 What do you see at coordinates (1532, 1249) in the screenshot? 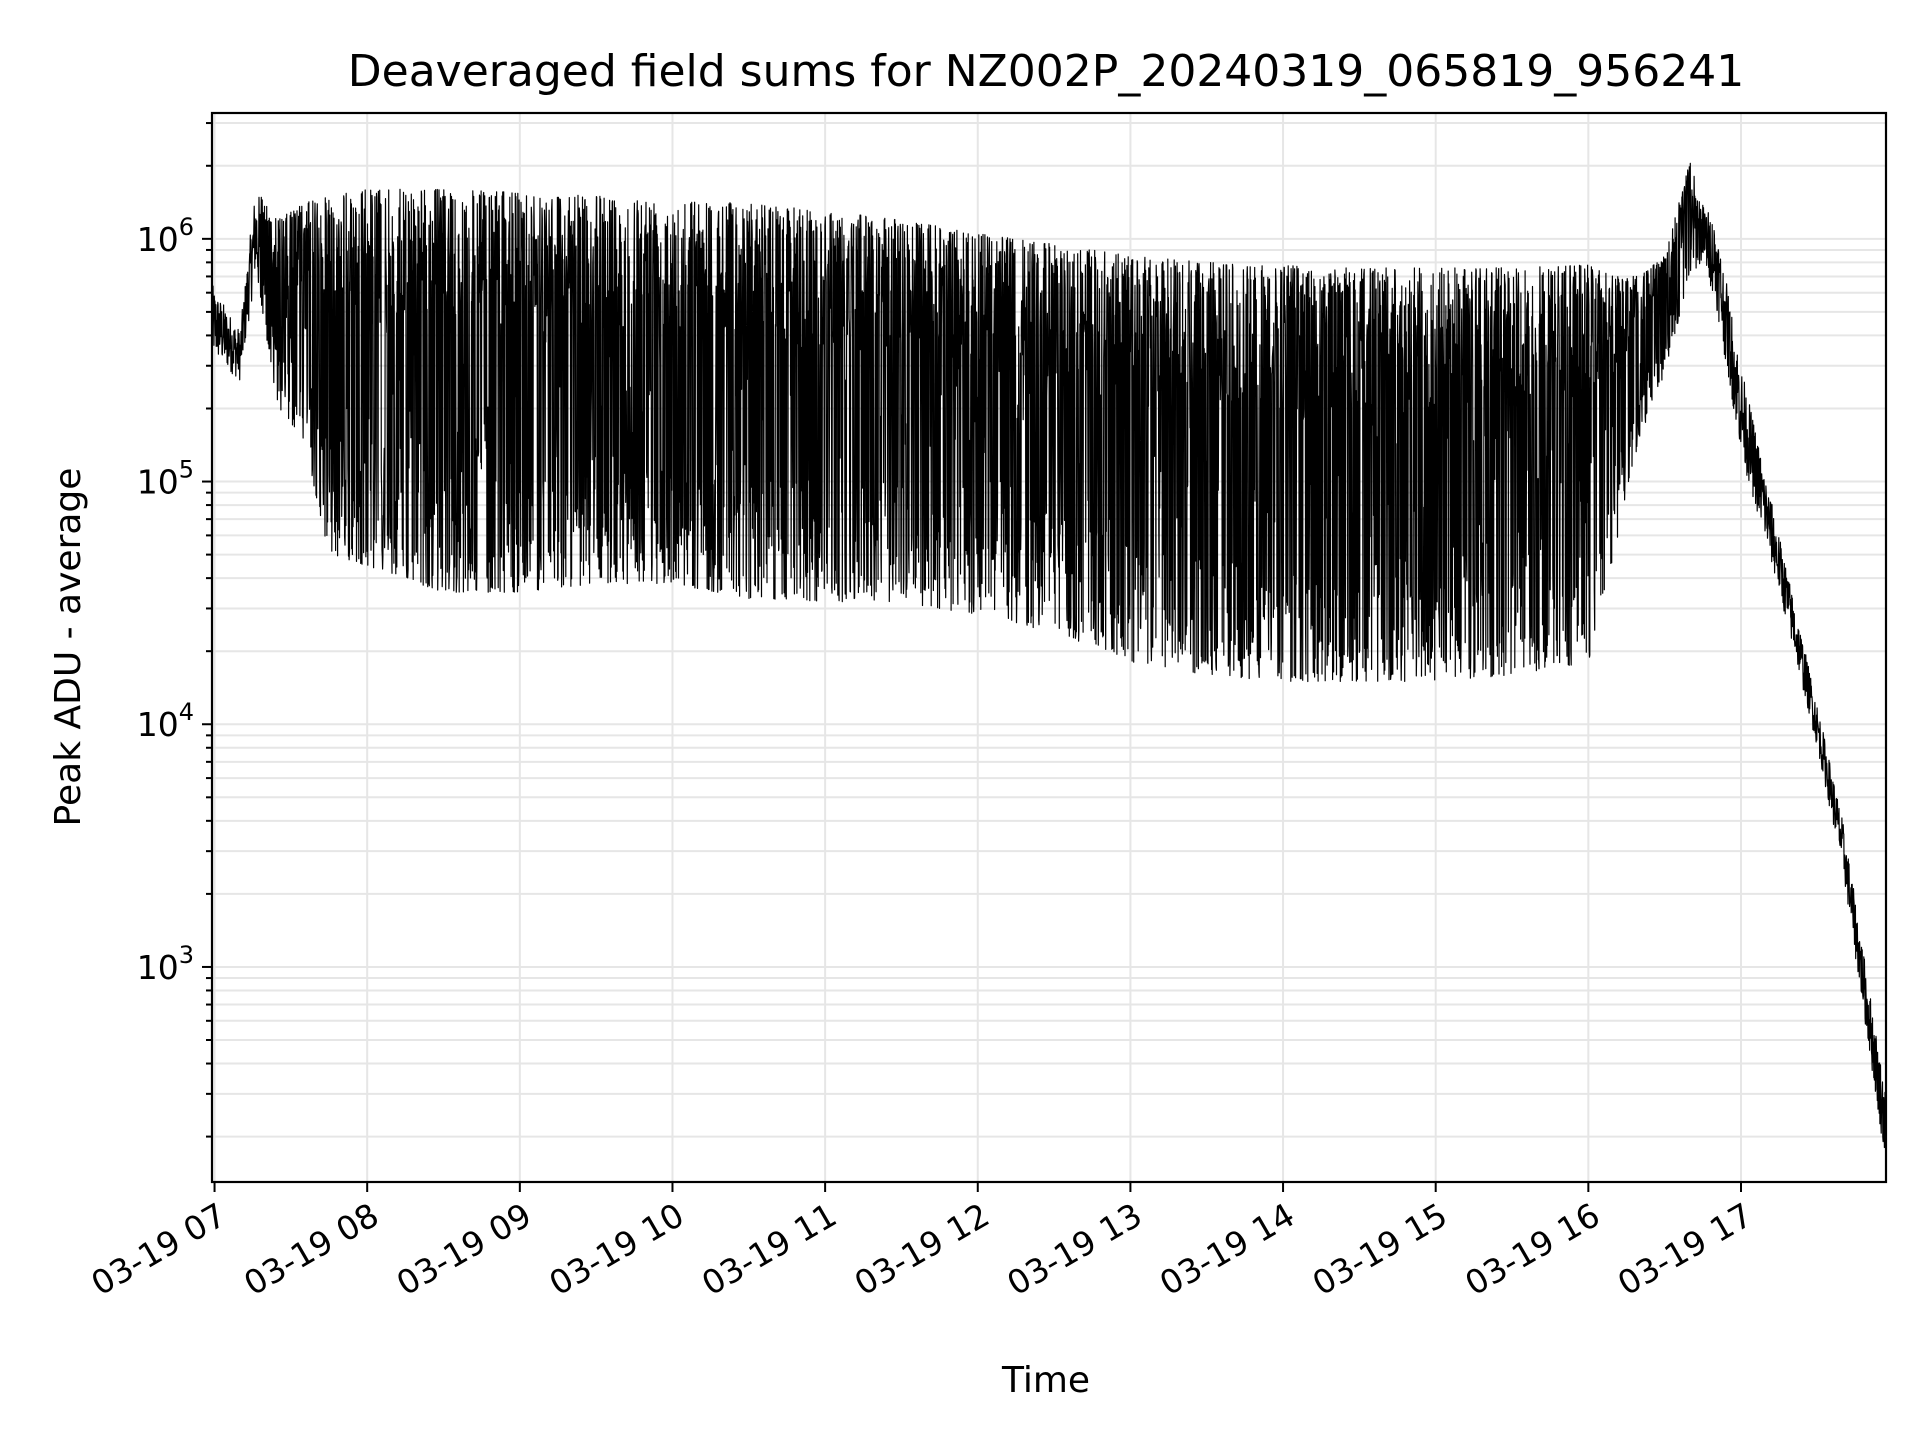
I see `x-tick-label: 03-19 16` at bounding box center [1532, 1249].